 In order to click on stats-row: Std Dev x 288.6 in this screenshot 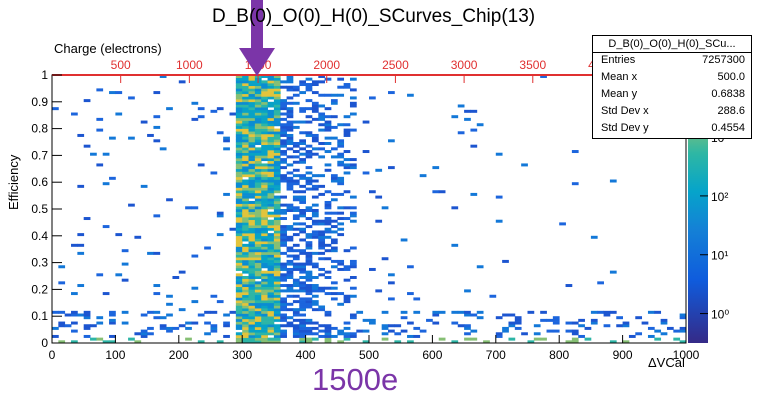, I will do `click(672, 112)`.